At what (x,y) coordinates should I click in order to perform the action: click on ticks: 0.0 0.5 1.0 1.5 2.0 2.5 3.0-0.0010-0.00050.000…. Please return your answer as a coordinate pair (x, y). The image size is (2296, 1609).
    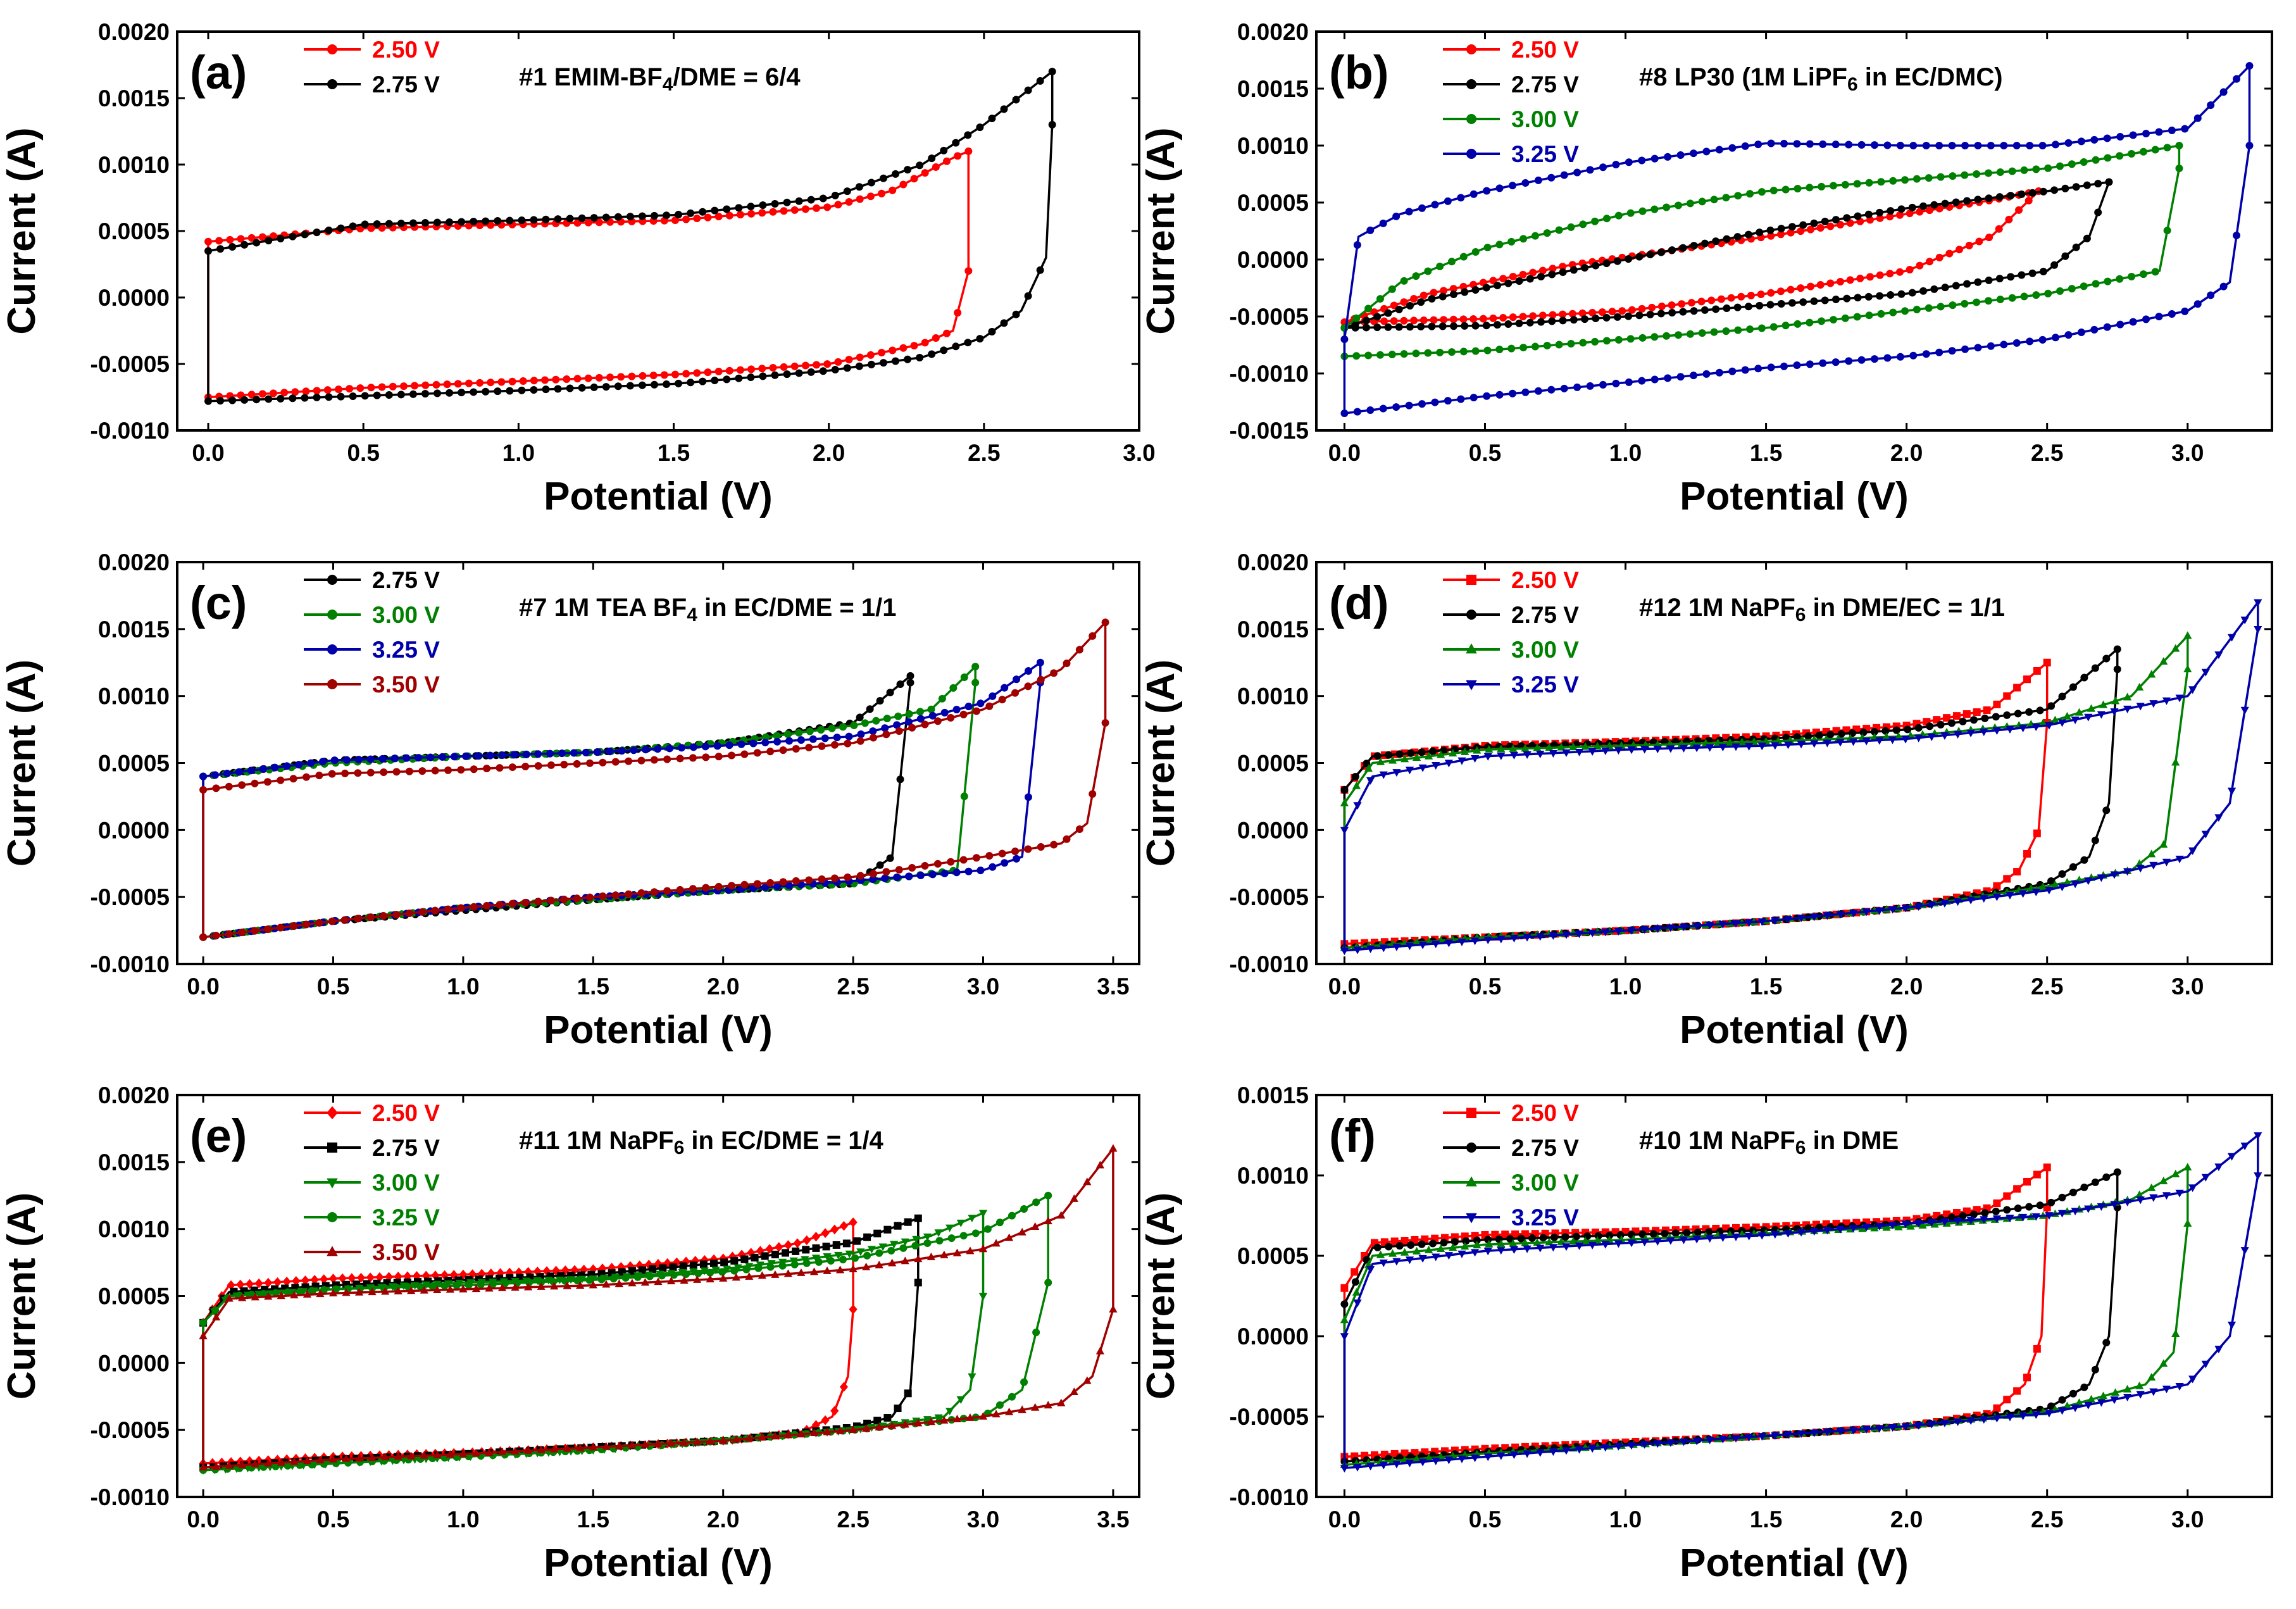
    Looking at the image, I should click on (1751, 774).